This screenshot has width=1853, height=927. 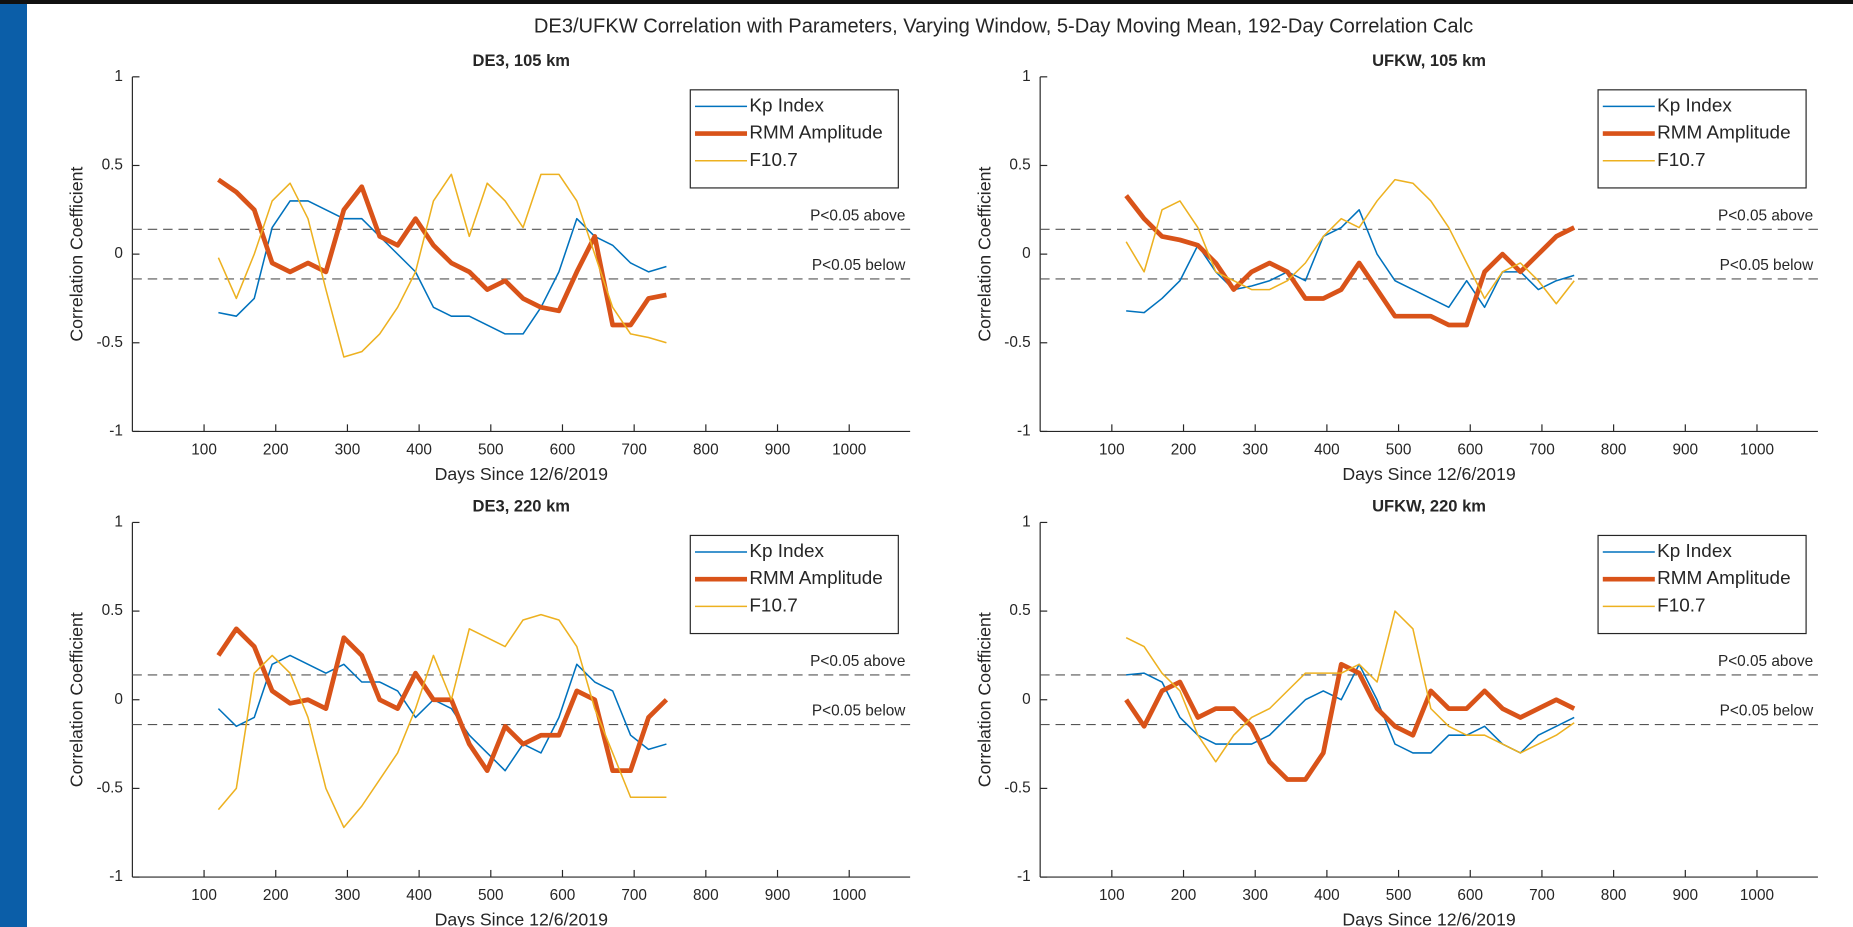 What do you see at coordinates (1429, 60) in the screenshot?
I see `subplot-title: UFKW, 105 km` at bounding box center [1429, 60].